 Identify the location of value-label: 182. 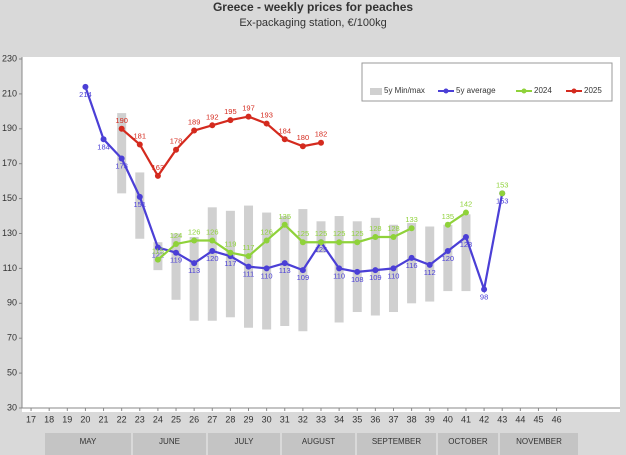
(321, 134).